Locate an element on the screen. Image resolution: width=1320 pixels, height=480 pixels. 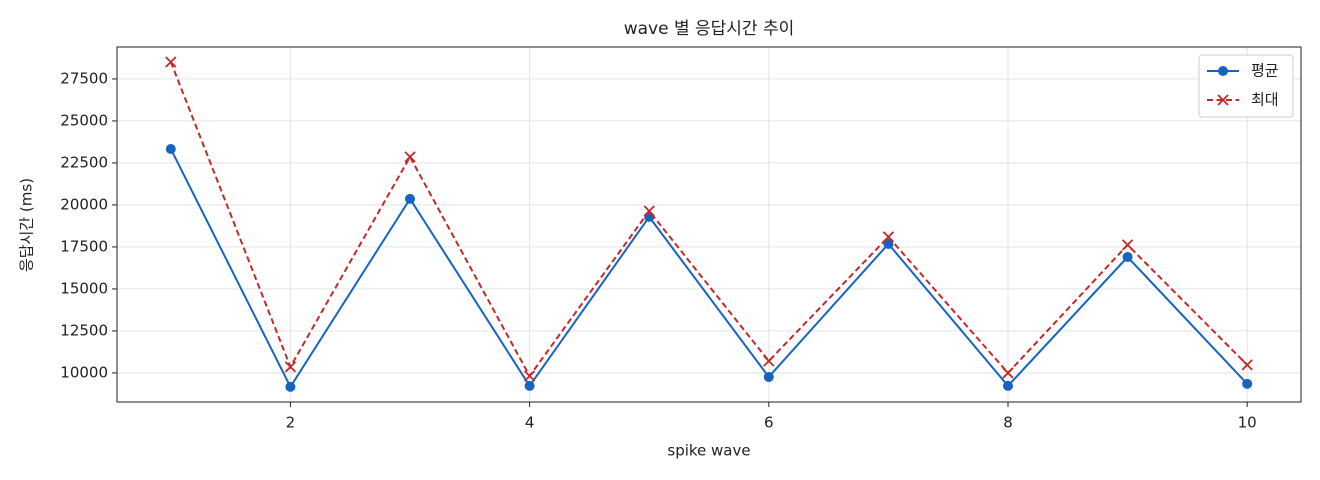
y-tick-label: 10000 is located at coordinates (84, 372).